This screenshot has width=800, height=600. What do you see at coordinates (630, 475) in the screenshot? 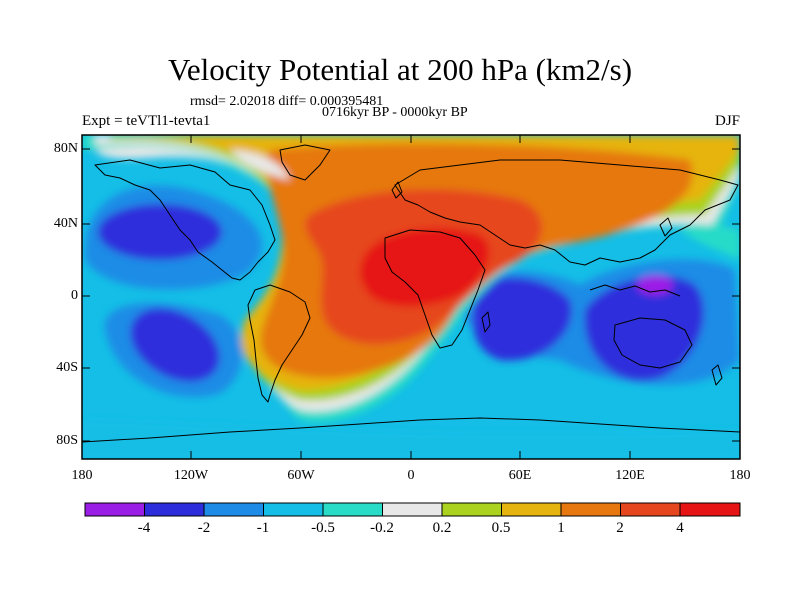
I see `lon-label-120e: 120E` at bounding box center [630, 475].